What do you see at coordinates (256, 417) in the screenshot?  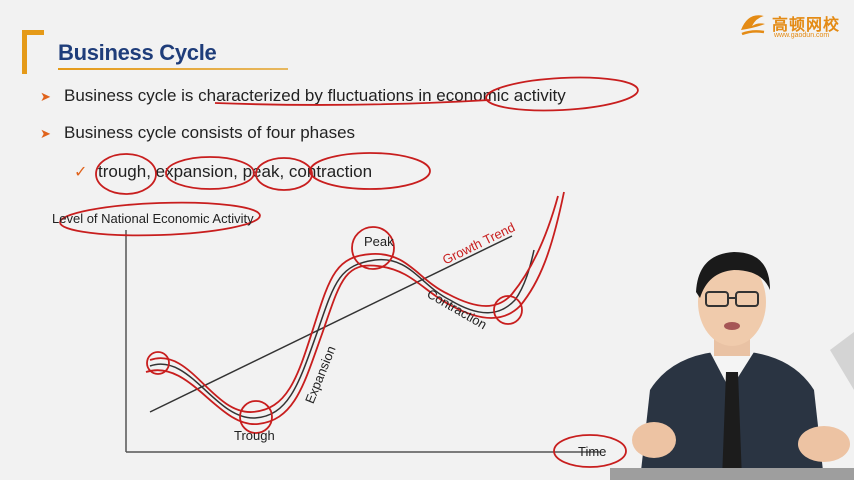 I see `circle-trough-point` at bounding box center [256, 417].